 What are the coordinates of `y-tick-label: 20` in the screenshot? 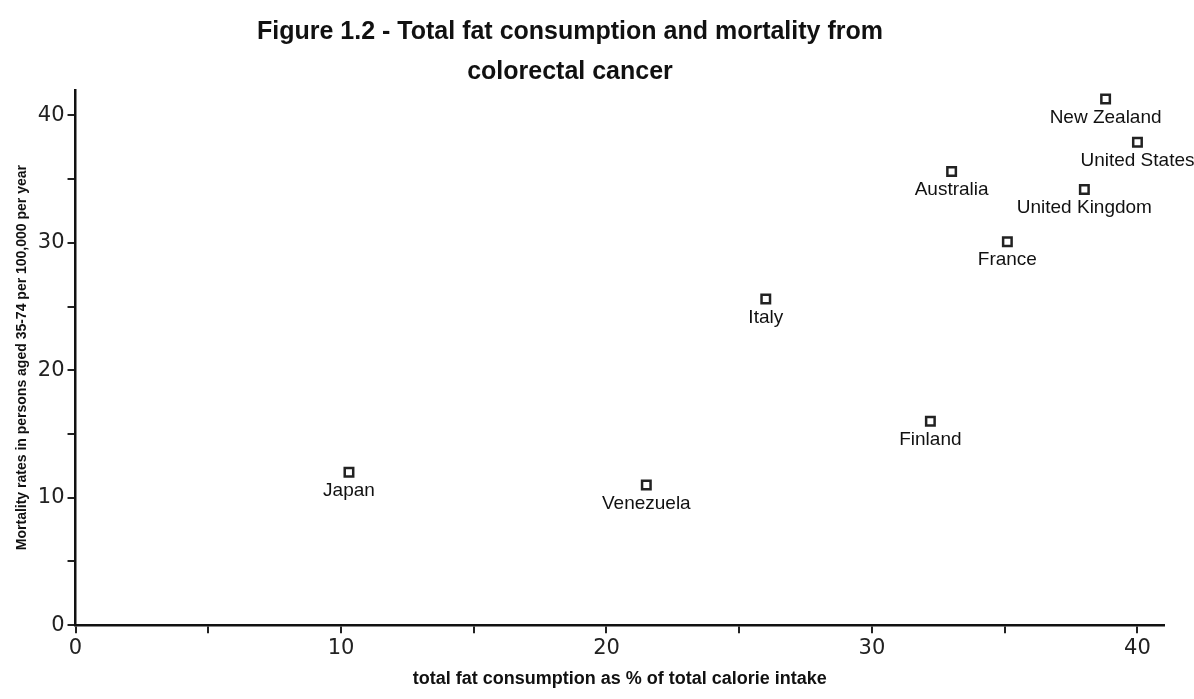 It's located at (51, 368).